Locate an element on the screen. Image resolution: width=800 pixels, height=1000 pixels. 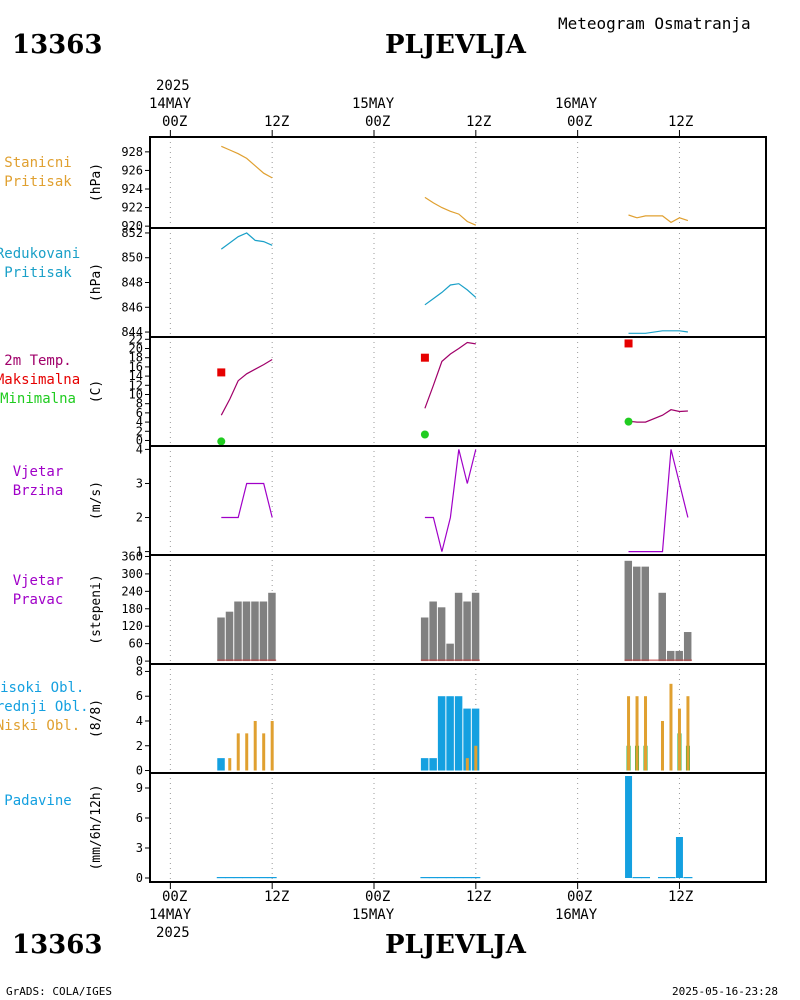
top-hour-36: 12Z is located at coordinates (479, 122).